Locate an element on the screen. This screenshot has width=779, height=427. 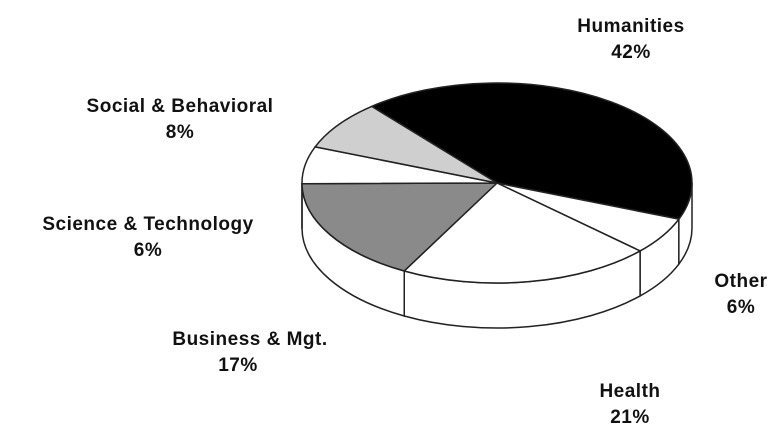
slice-label: Business & Mgt. is located at coordinates (249, 339).